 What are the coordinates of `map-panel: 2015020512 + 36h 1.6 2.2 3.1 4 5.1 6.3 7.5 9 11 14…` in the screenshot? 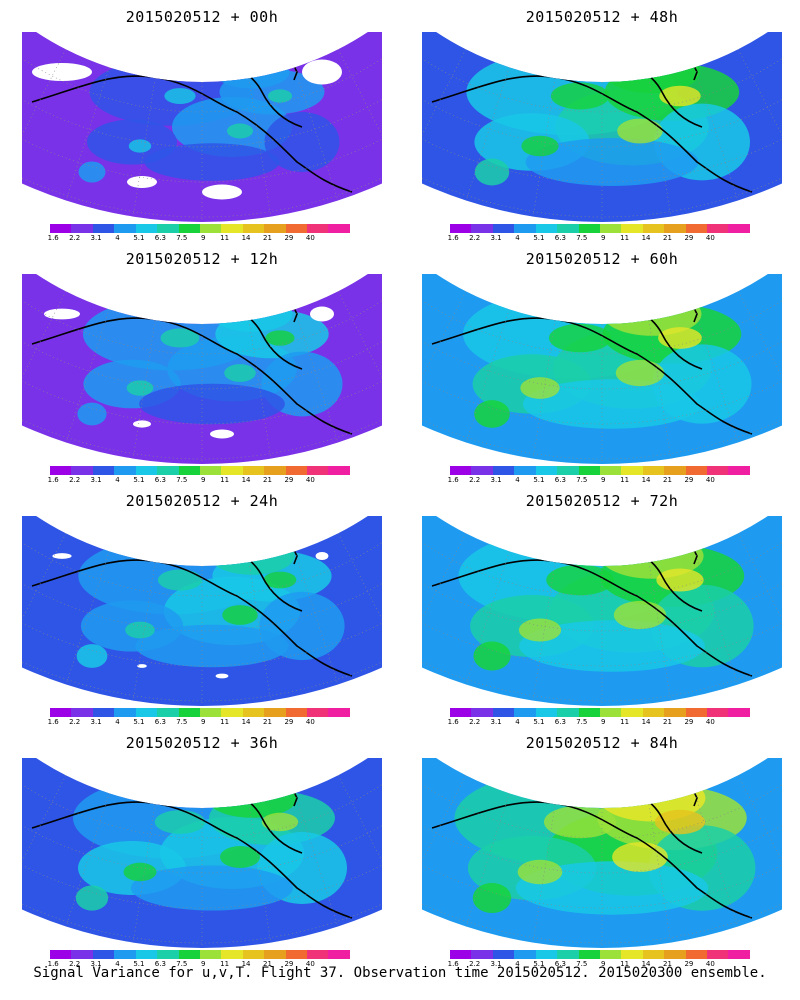 It's located at (202, 851).